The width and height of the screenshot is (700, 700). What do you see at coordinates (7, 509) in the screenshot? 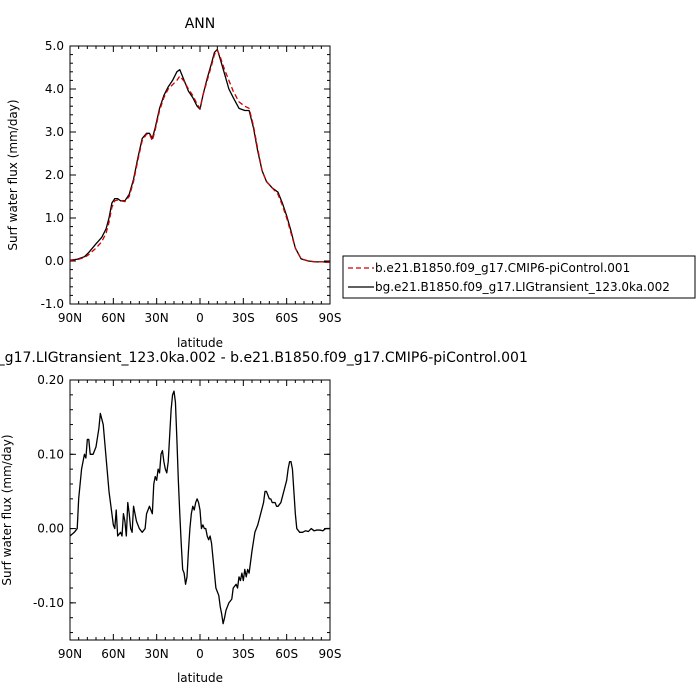
I see `bottom-y-axis-label: Surf water flux (mm/day)` at bounding box center [7, 509].